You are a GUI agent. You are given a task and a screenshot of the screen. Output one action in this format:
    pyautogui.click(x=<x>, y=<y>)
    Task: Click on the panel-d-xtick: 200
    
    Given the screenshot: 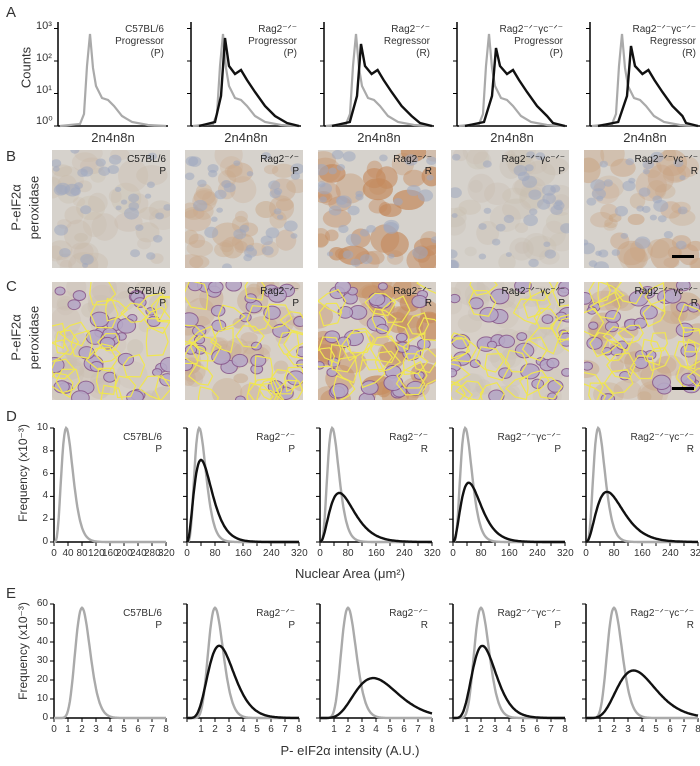 What is the action you would take?
    pyautogui.click(x=124, y=553)
    